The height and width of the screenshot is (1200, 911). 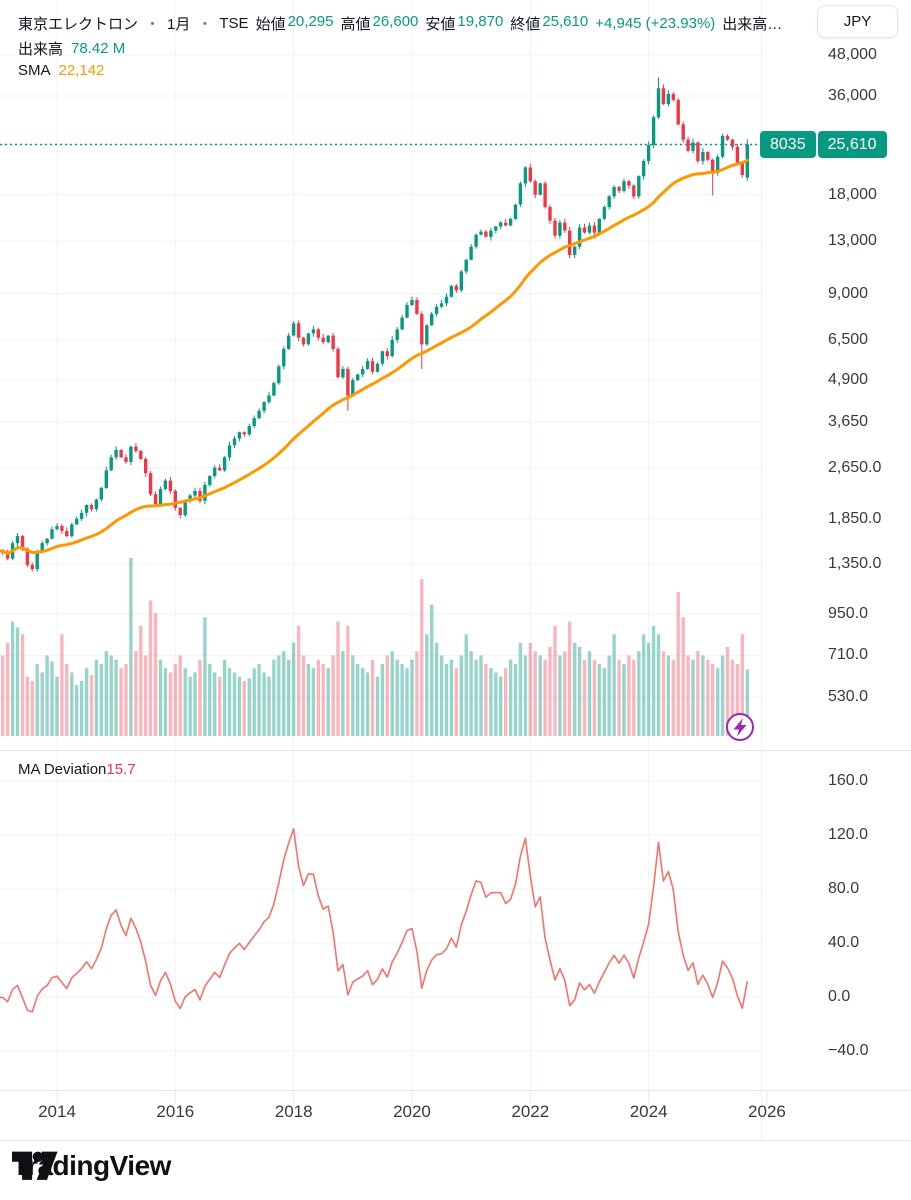 What do you see at coordinates (412, 1111) in the screenshot?
I see `year-label: 2020` at bounding box center [412, 1111].